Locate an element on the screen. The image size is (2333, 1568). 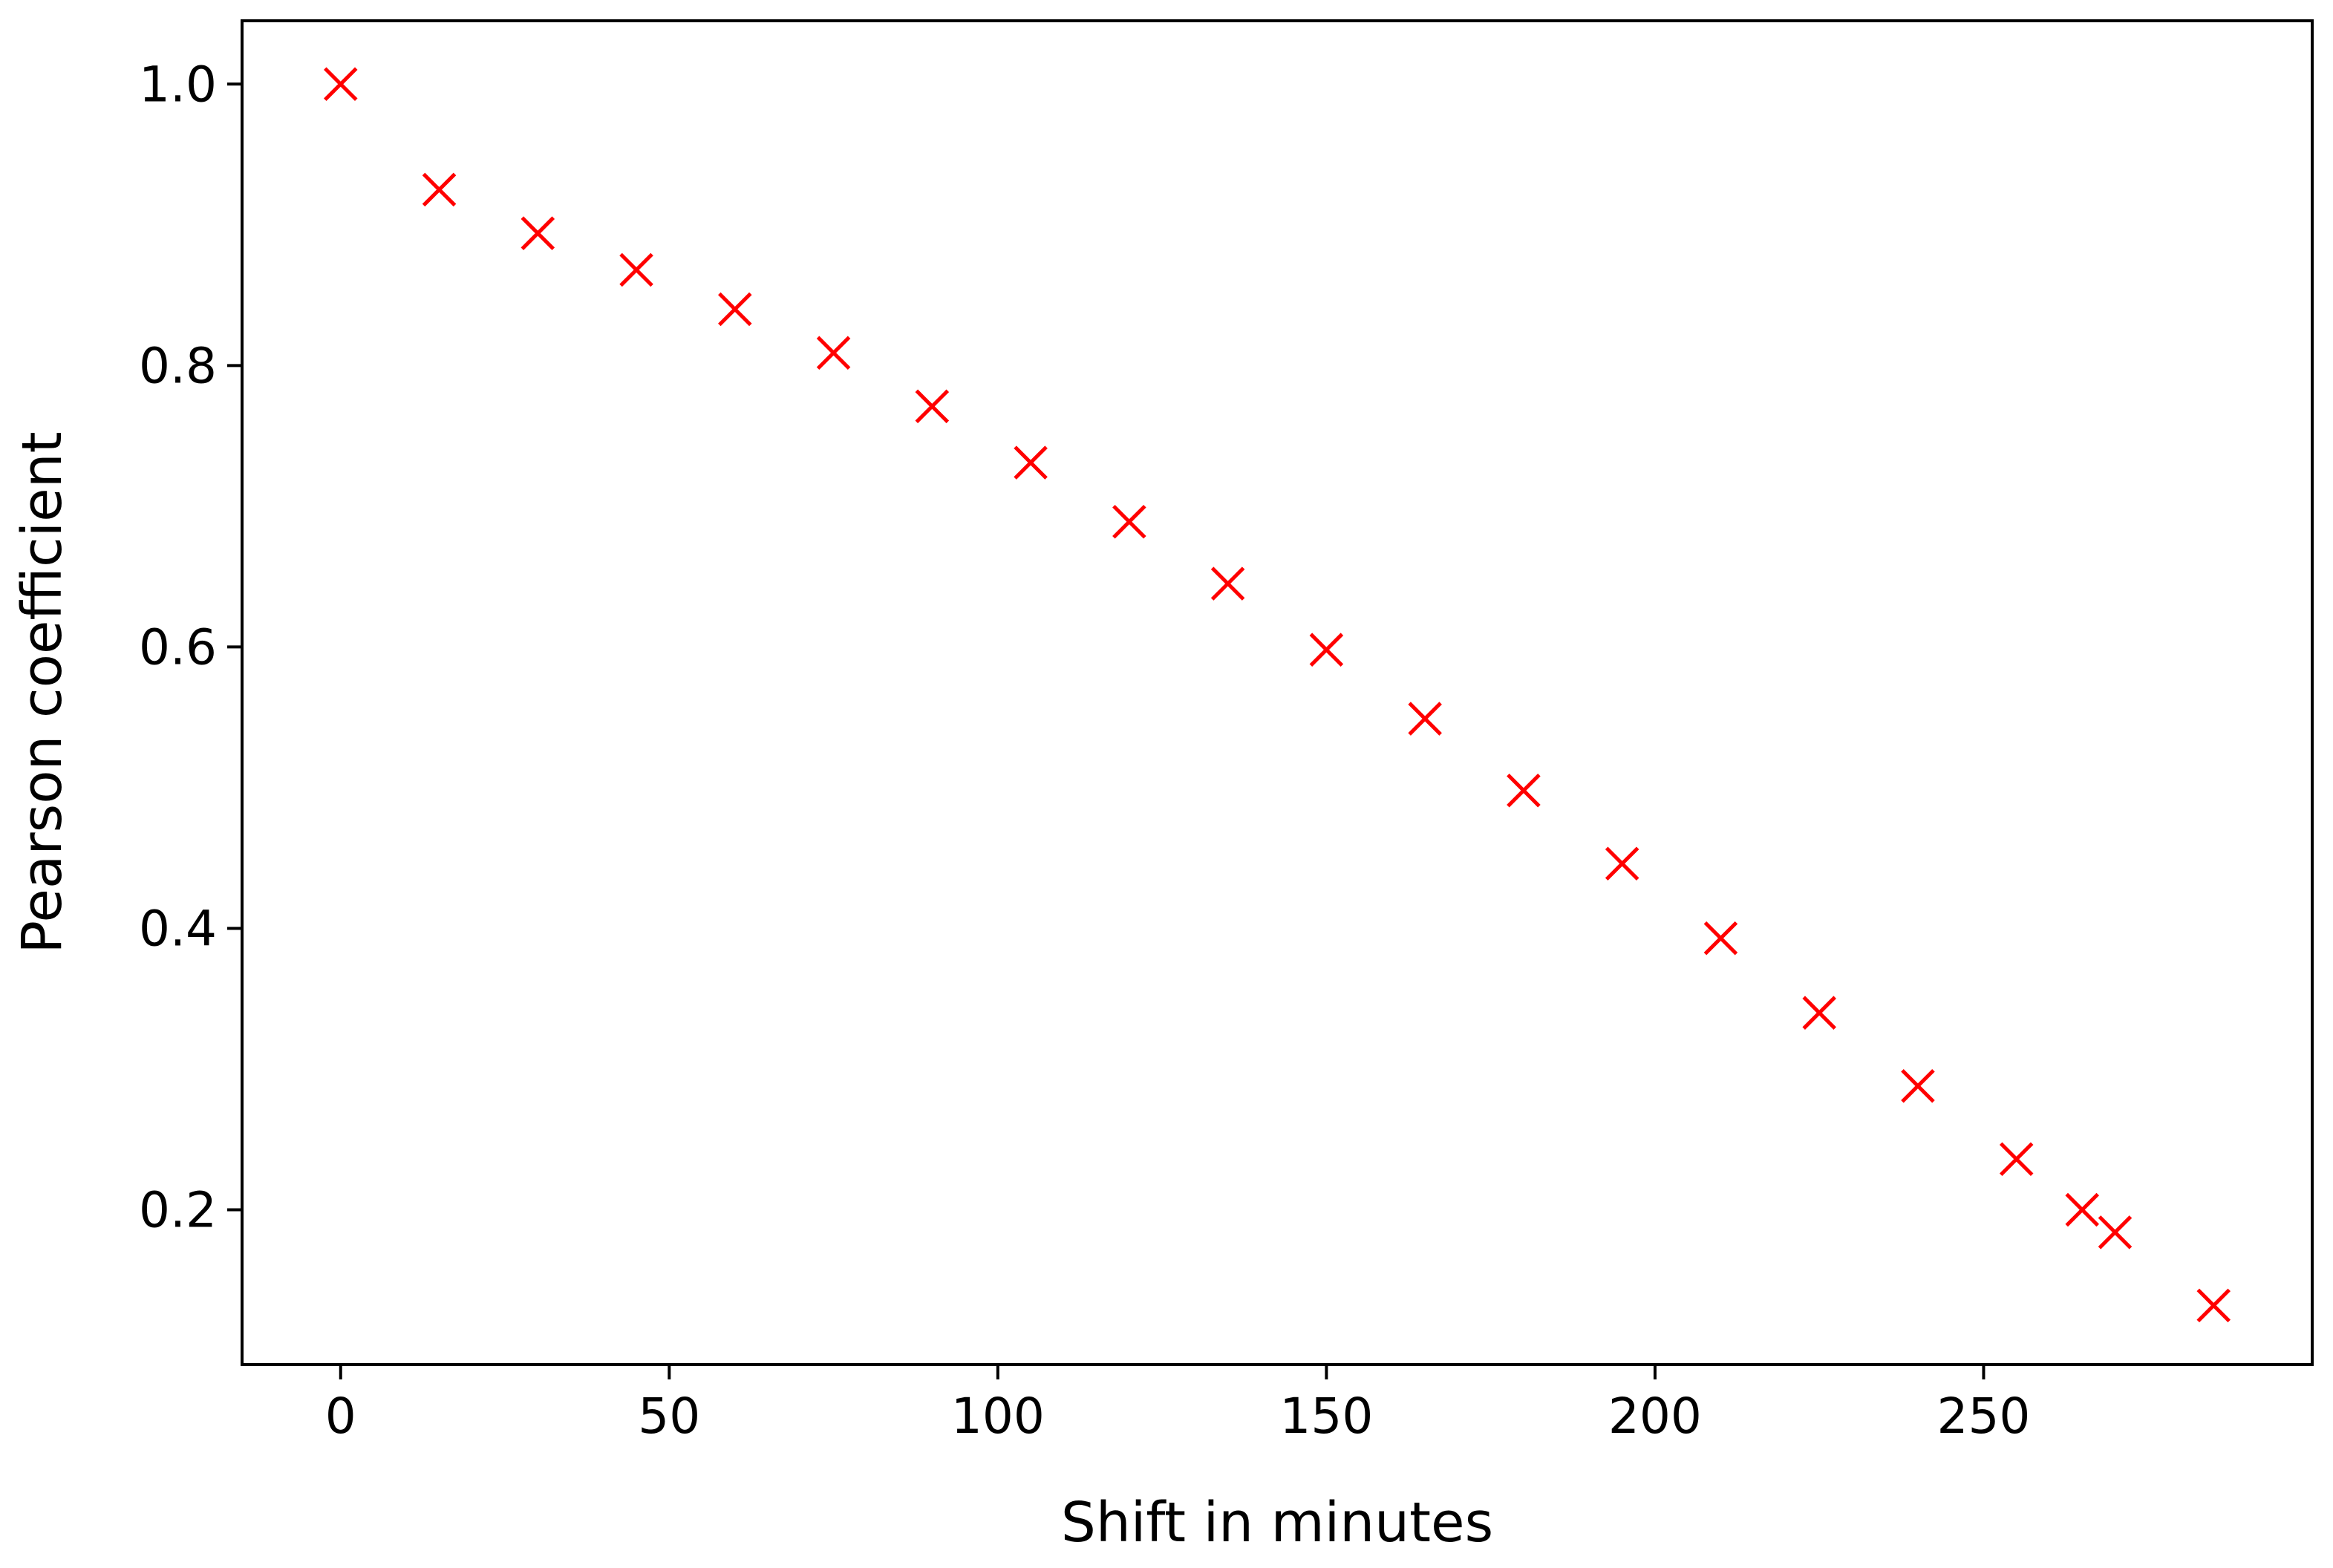
y-tick-label: 0.6 is located at coordinates (178, 647).